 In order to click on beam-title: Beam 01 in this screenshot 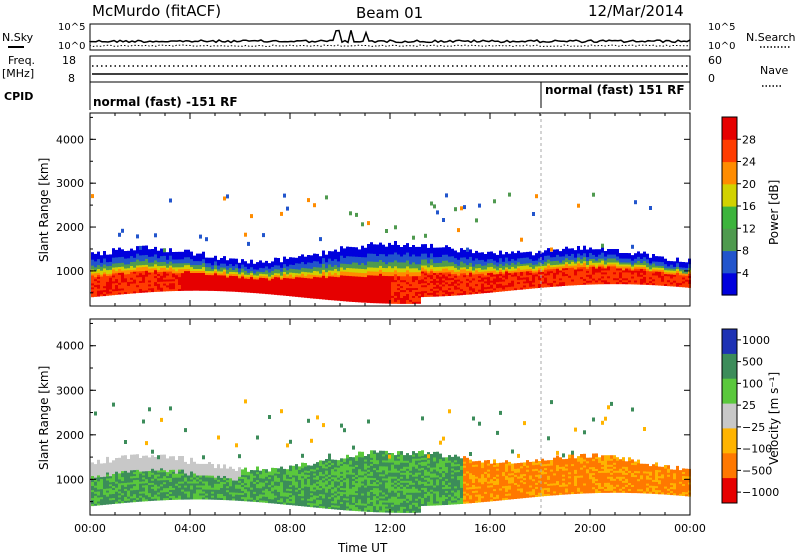, I will do `click(389, 13)`.